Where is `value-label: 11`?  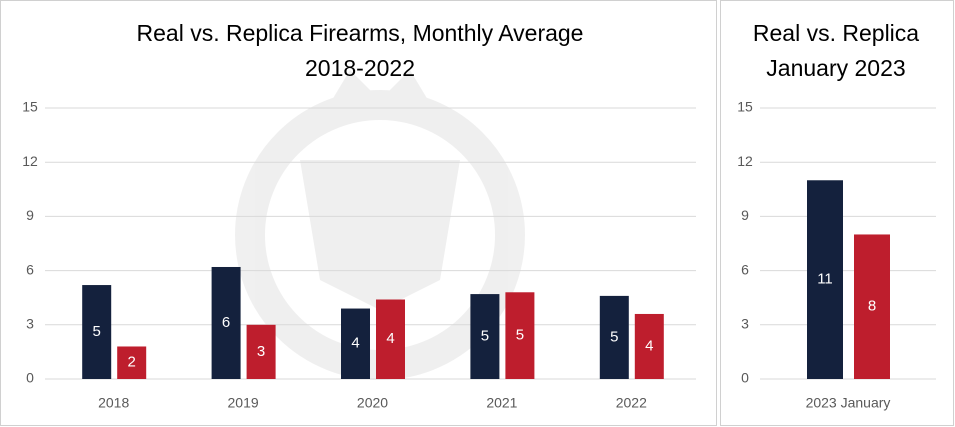 value-label: 11 is located at coordinates (825, 279).